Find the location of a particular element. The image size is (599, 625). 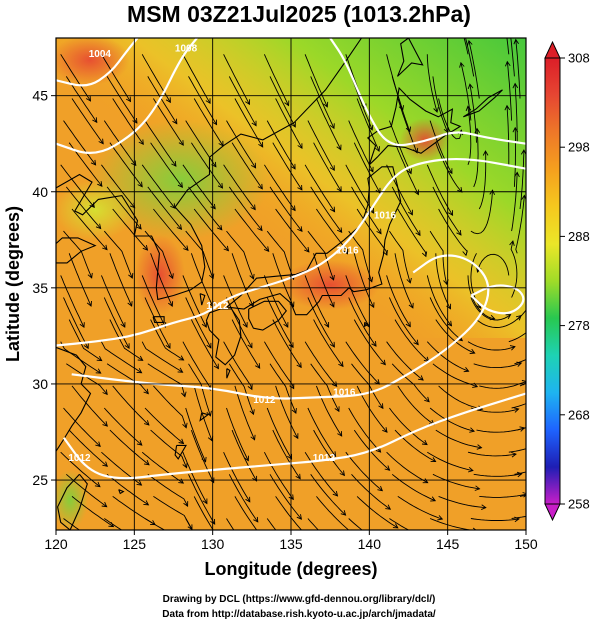

colorbar-tick-label-288: 288 is located at coordinates (579, 236).